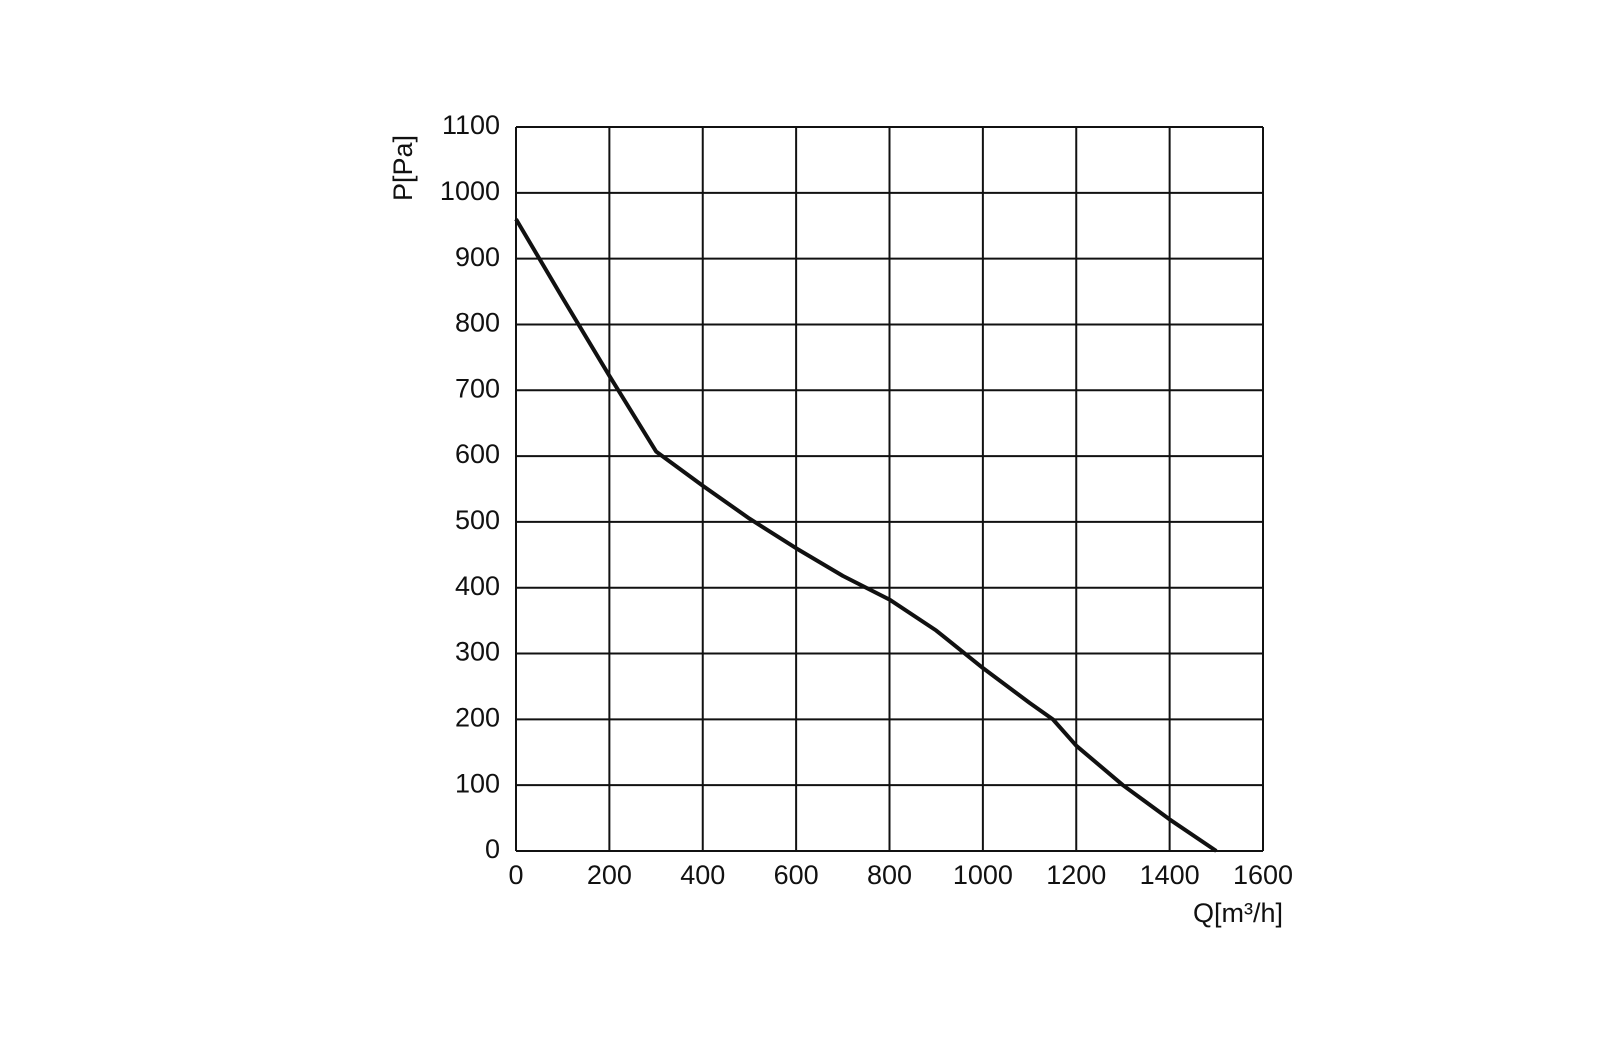  I want to click on y-tick-label: 1100, so click(471, 125).